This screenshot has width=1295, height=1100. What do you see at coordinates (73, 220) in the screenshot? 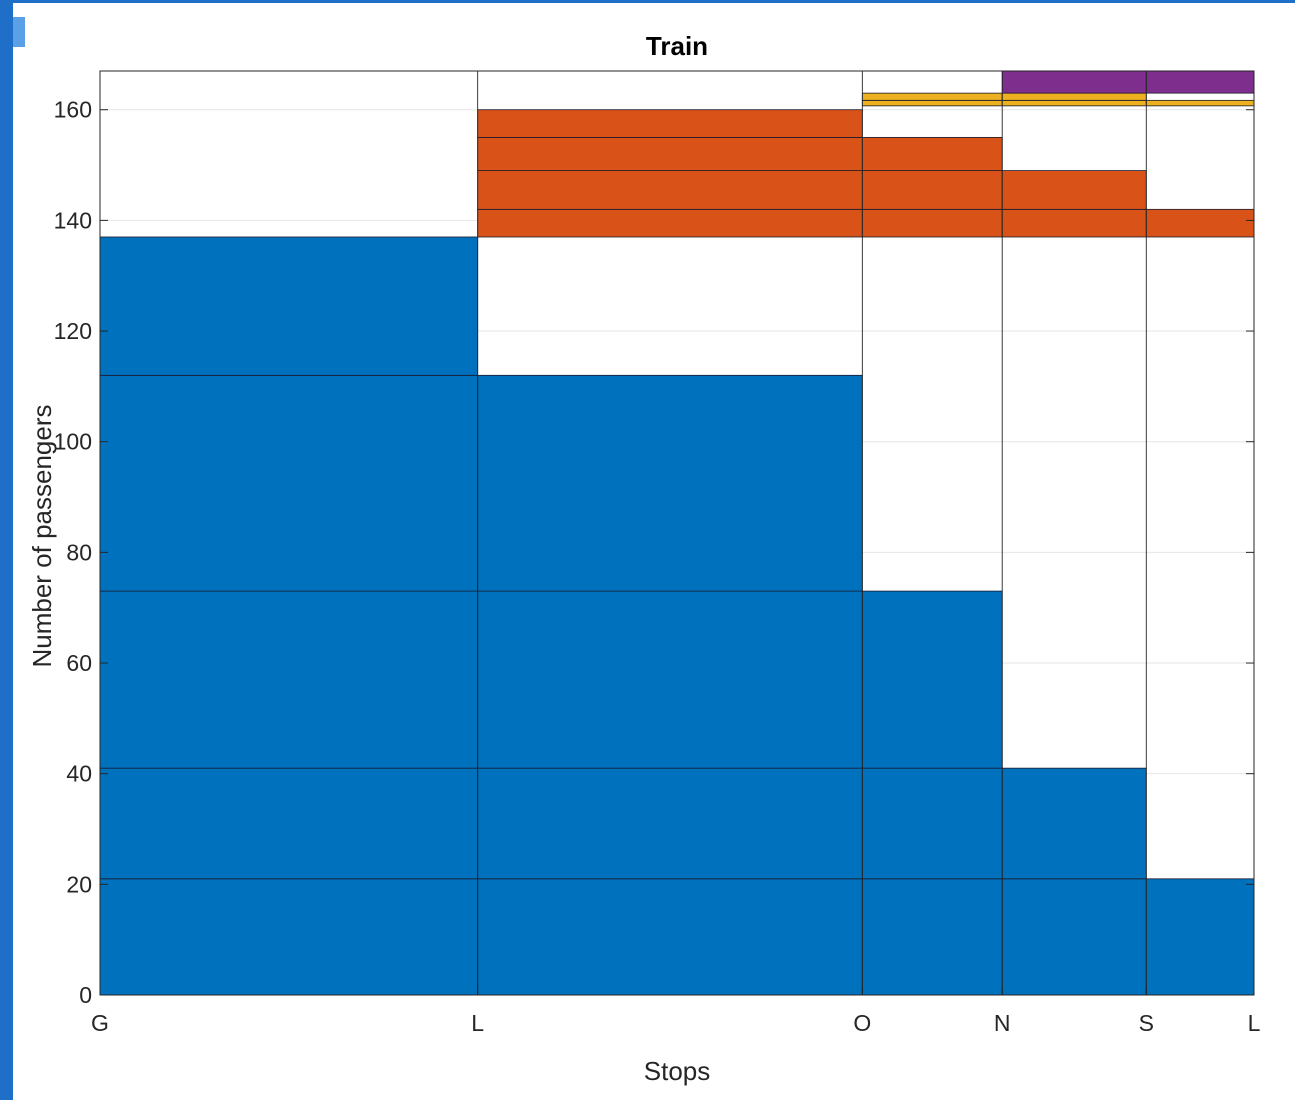
I see `y-tick-label: 140` at bounding box center [73, 220].